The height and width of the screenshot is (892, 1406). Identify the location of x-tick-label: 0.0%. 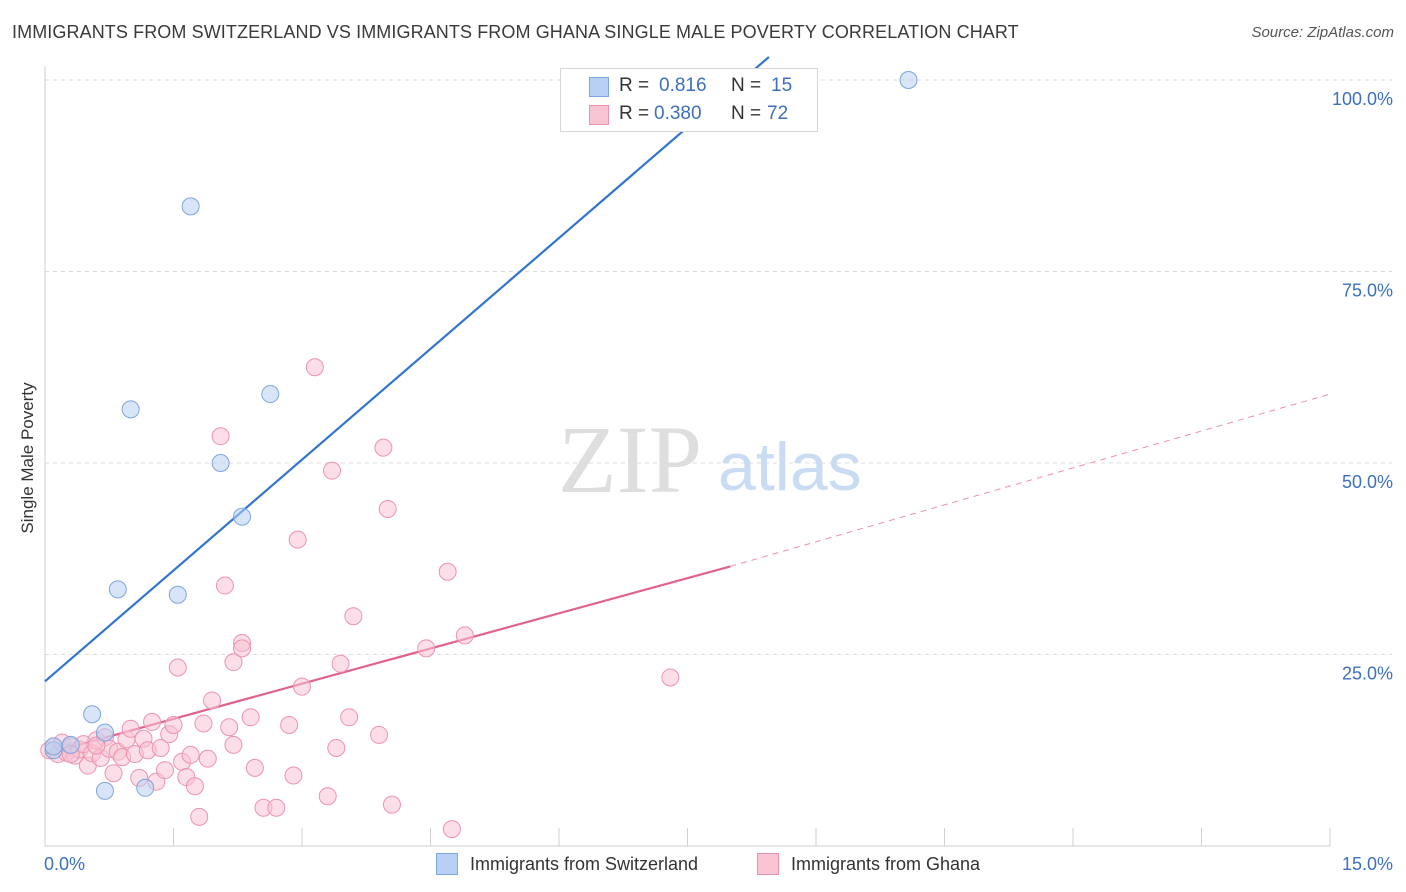
(64, 864).